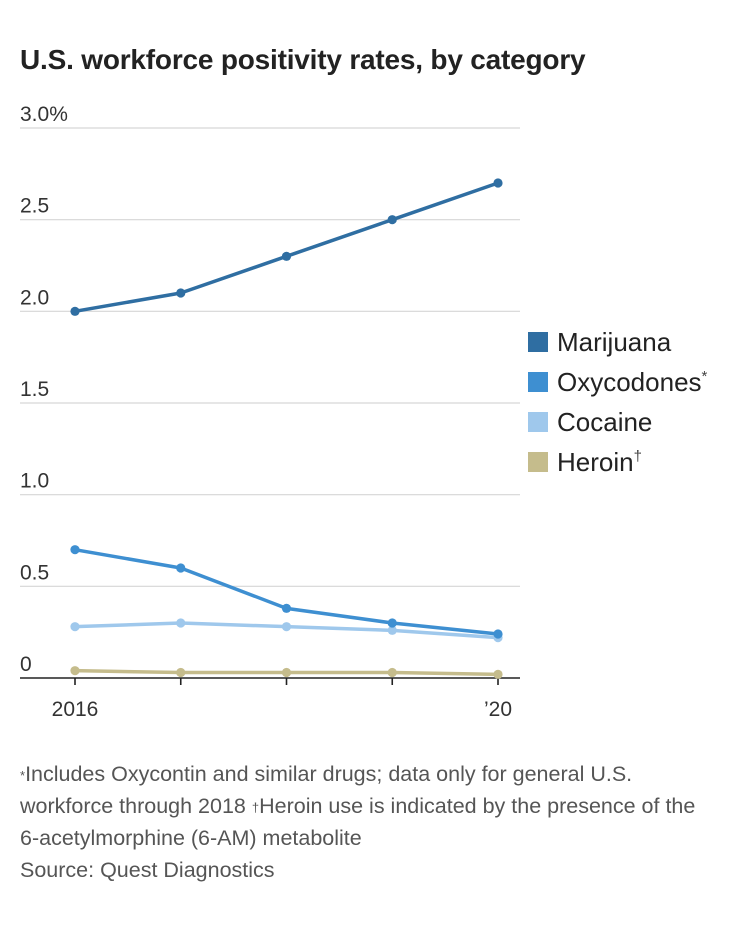 The height and width of the screenshot is (928, 750). What do you see at coordinates (34, 481) in the screenshot?
I see `y-tick-label: 1.0` at bounding box center [34, 481].